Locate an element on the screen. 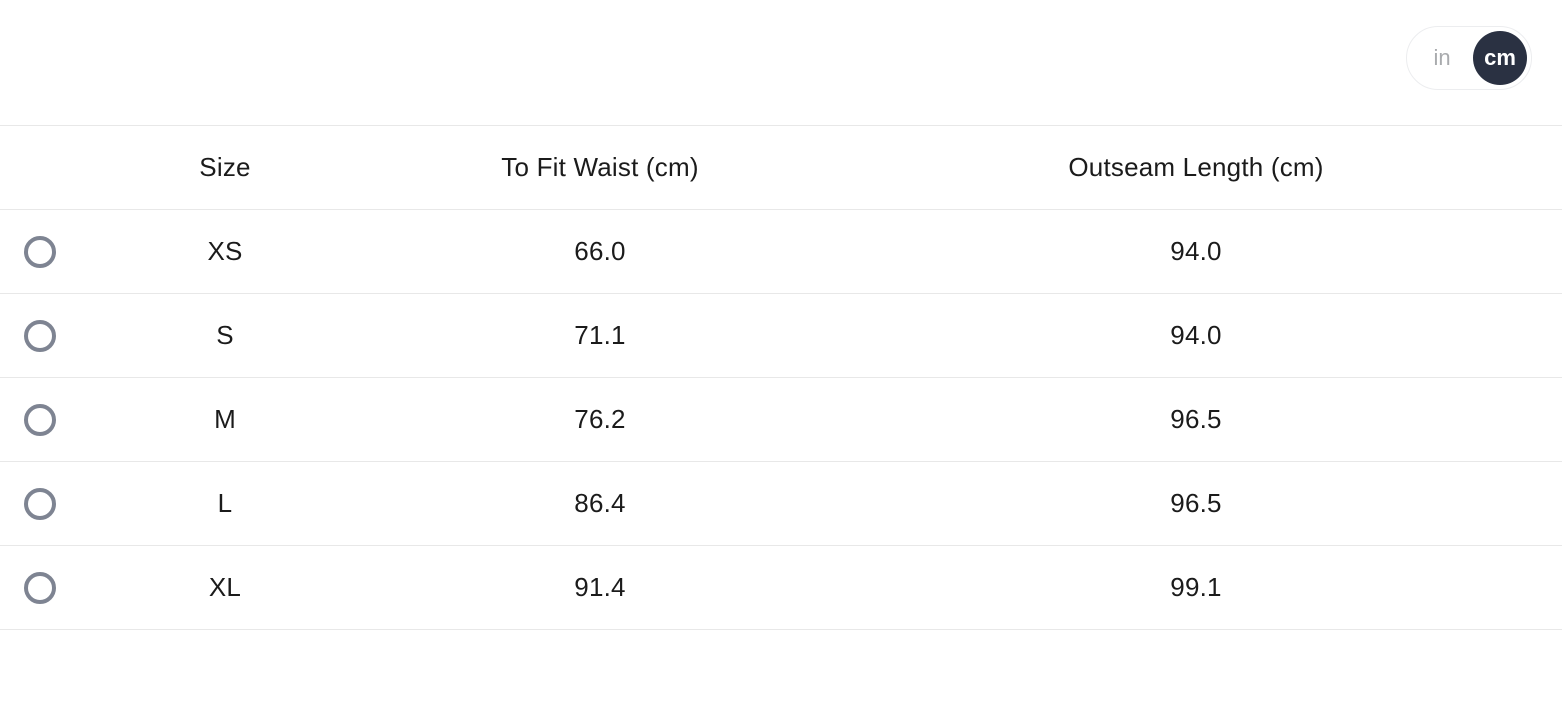  outseam-cell: 99.1 is located at coordinates (1196, 587).